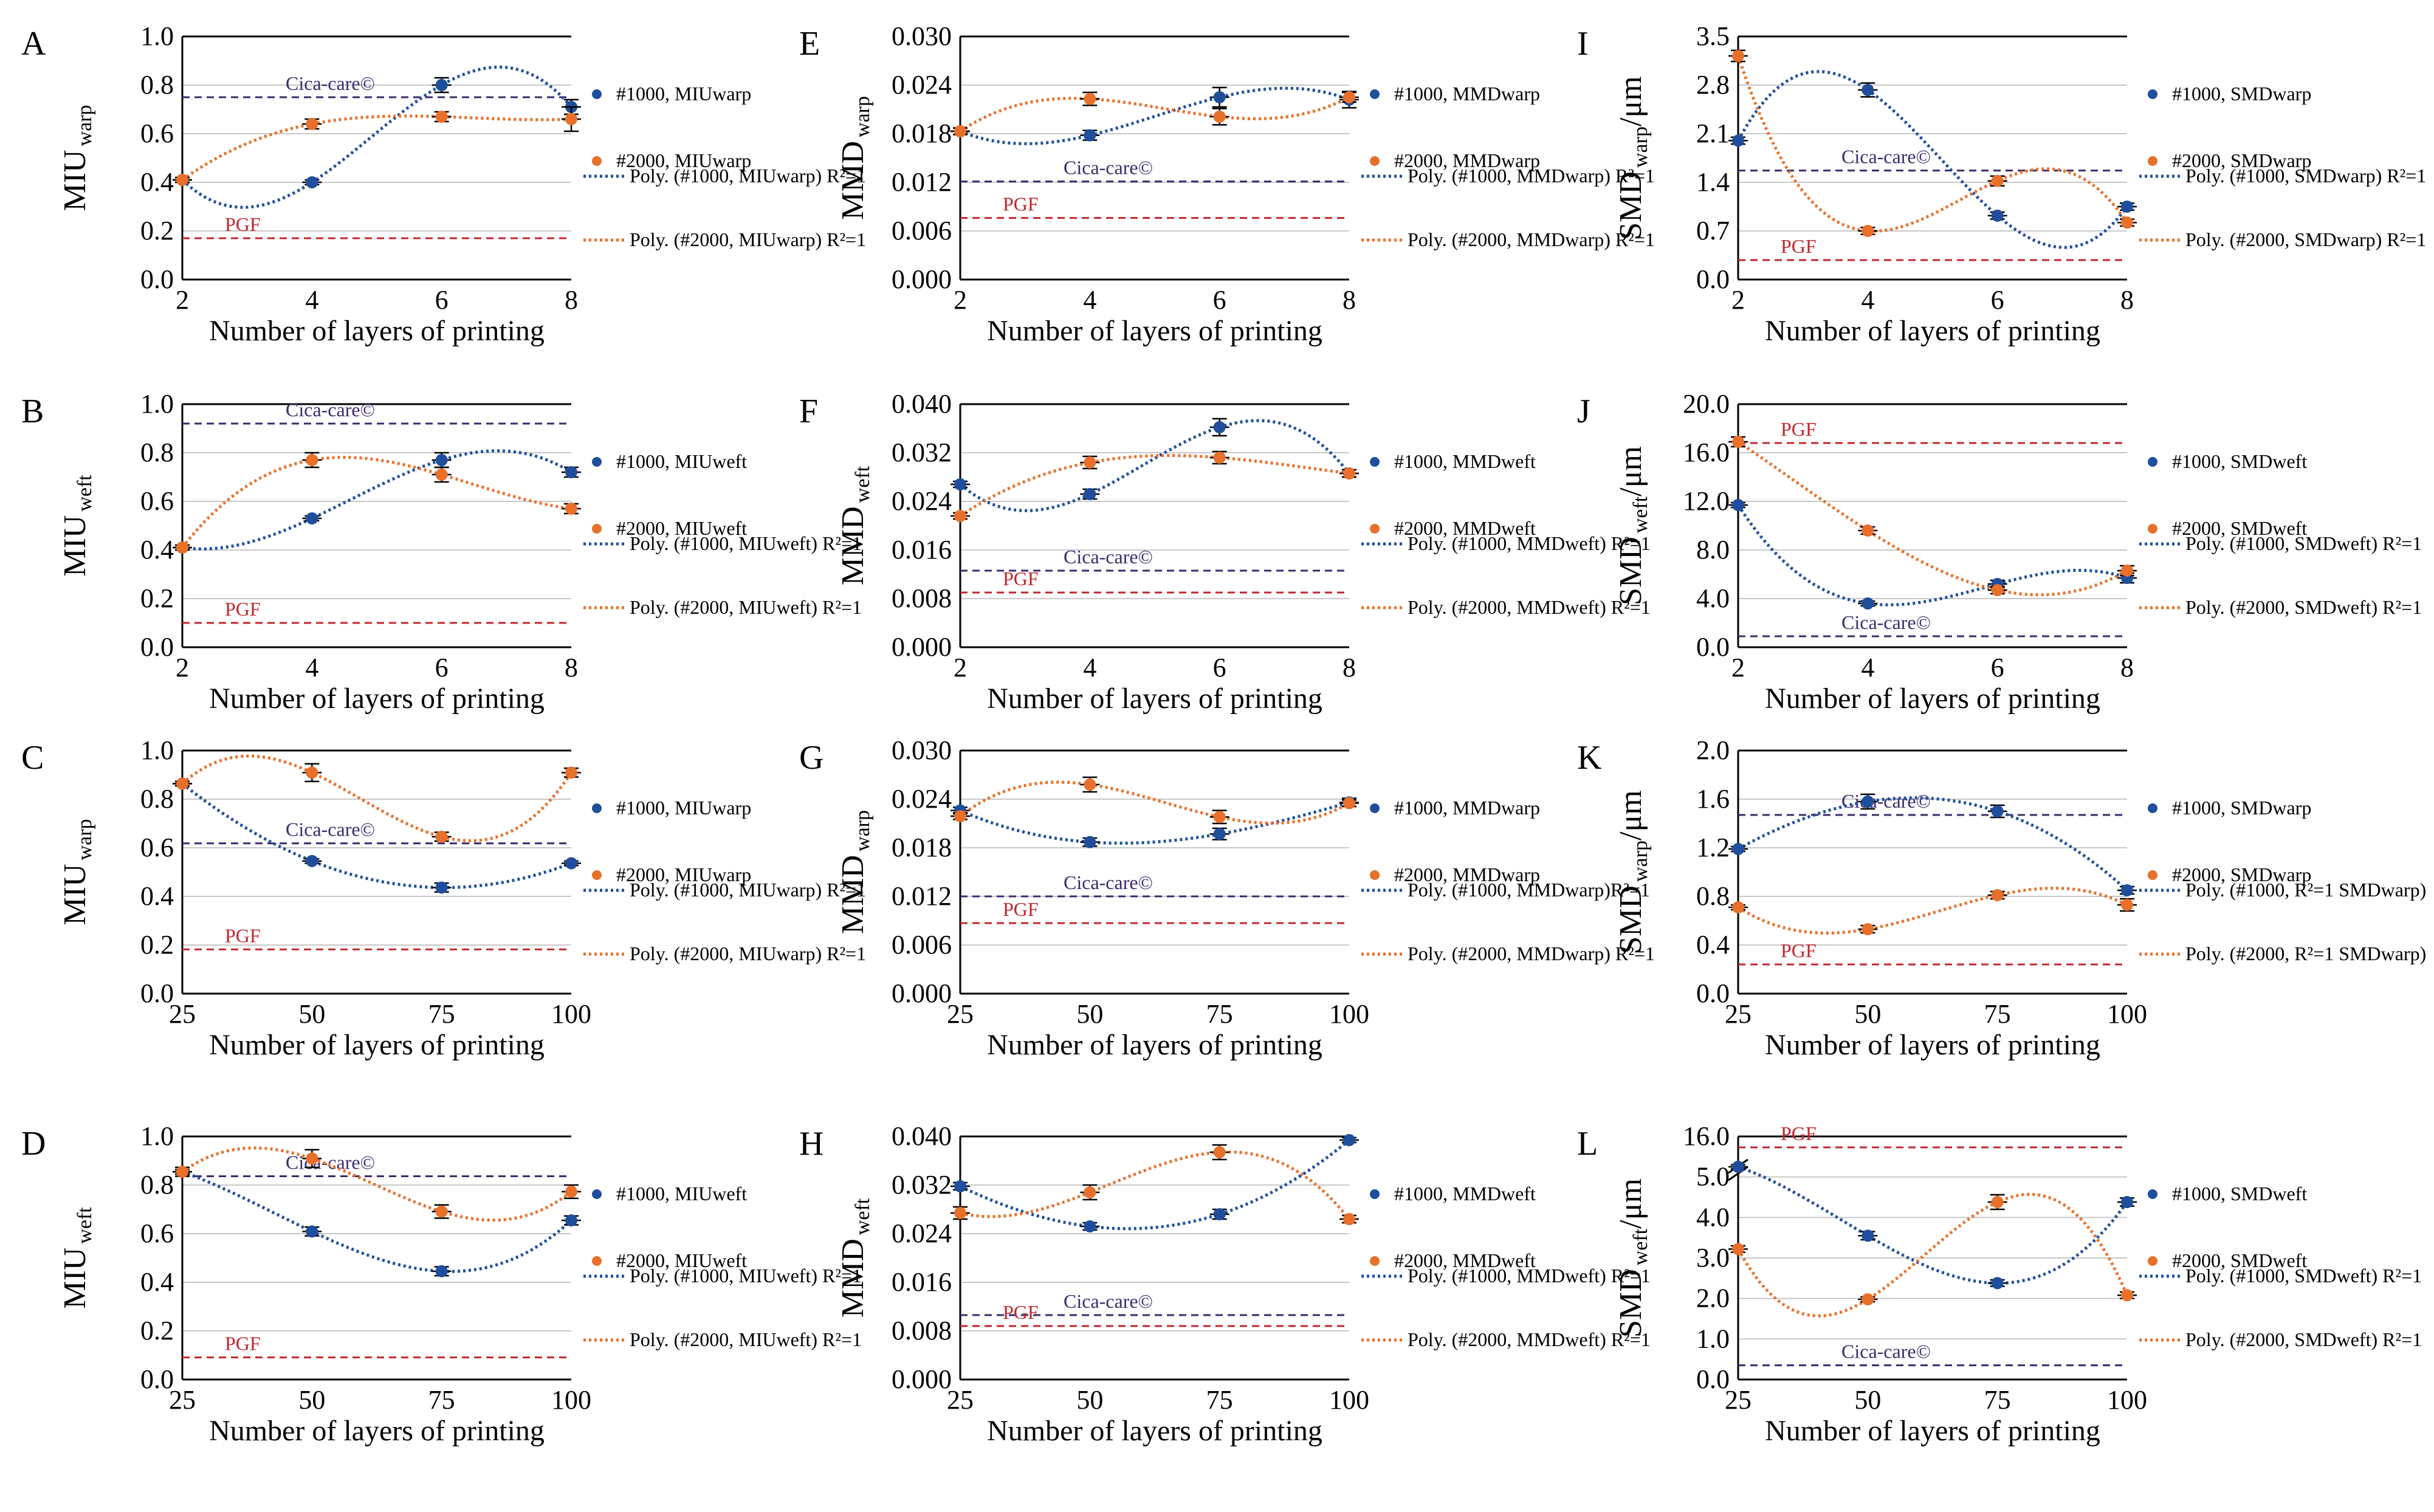 The image size is (2434, 1512). I want to click on y-tick-label: 0.030, so click(922, 750).